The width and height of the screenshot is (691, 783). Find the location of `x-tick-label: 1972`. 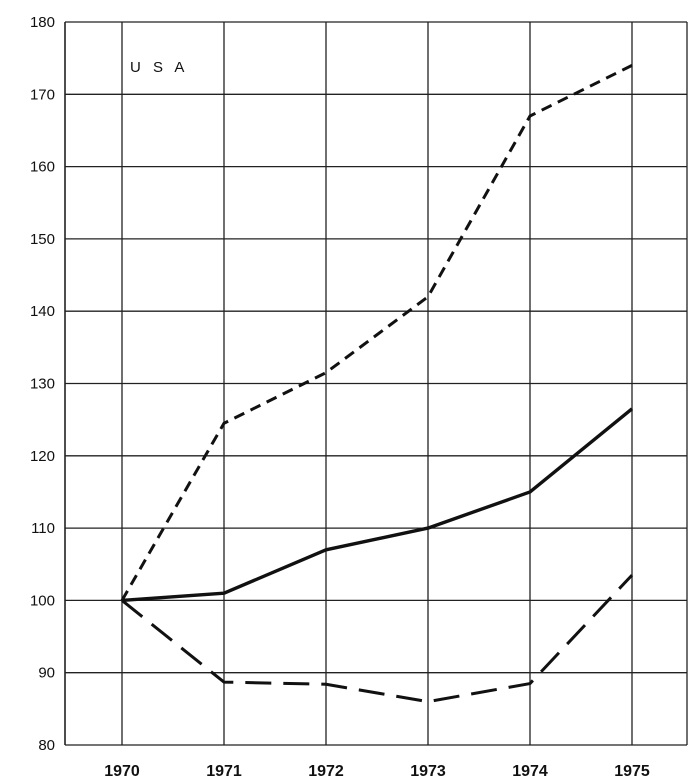

x-tick-label: 1972 is located at coordinates (326, 771).